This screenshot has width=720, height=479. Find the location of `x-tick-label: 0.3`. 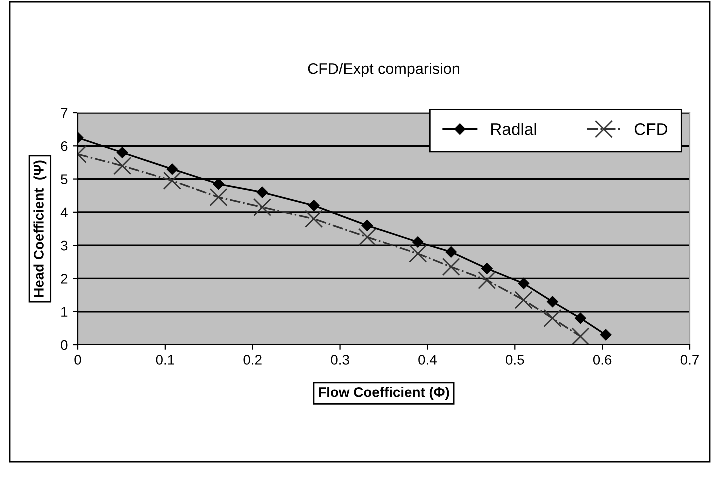

x-tick-label: 0.3 is located at coordinates (340, 360).